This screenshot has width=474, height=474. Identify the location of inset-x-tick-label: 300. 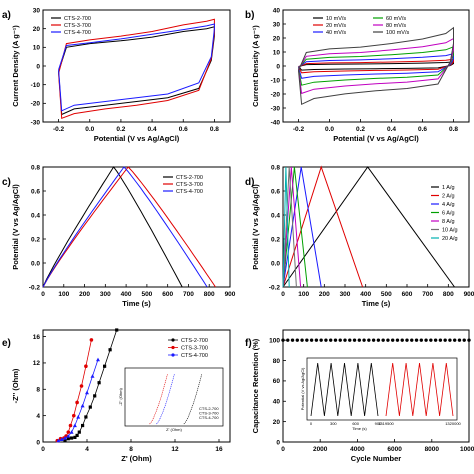
(333, 423).